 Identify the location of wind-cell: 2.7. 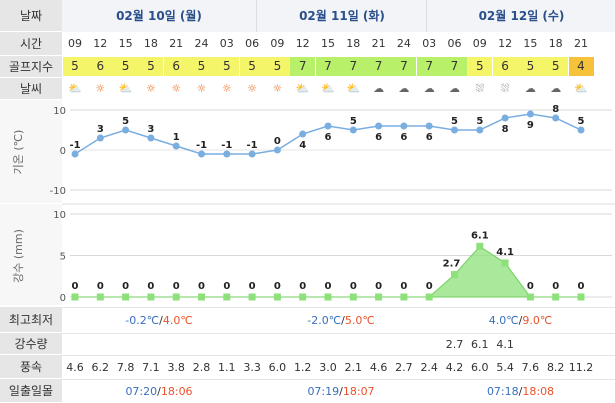
(404, 367).